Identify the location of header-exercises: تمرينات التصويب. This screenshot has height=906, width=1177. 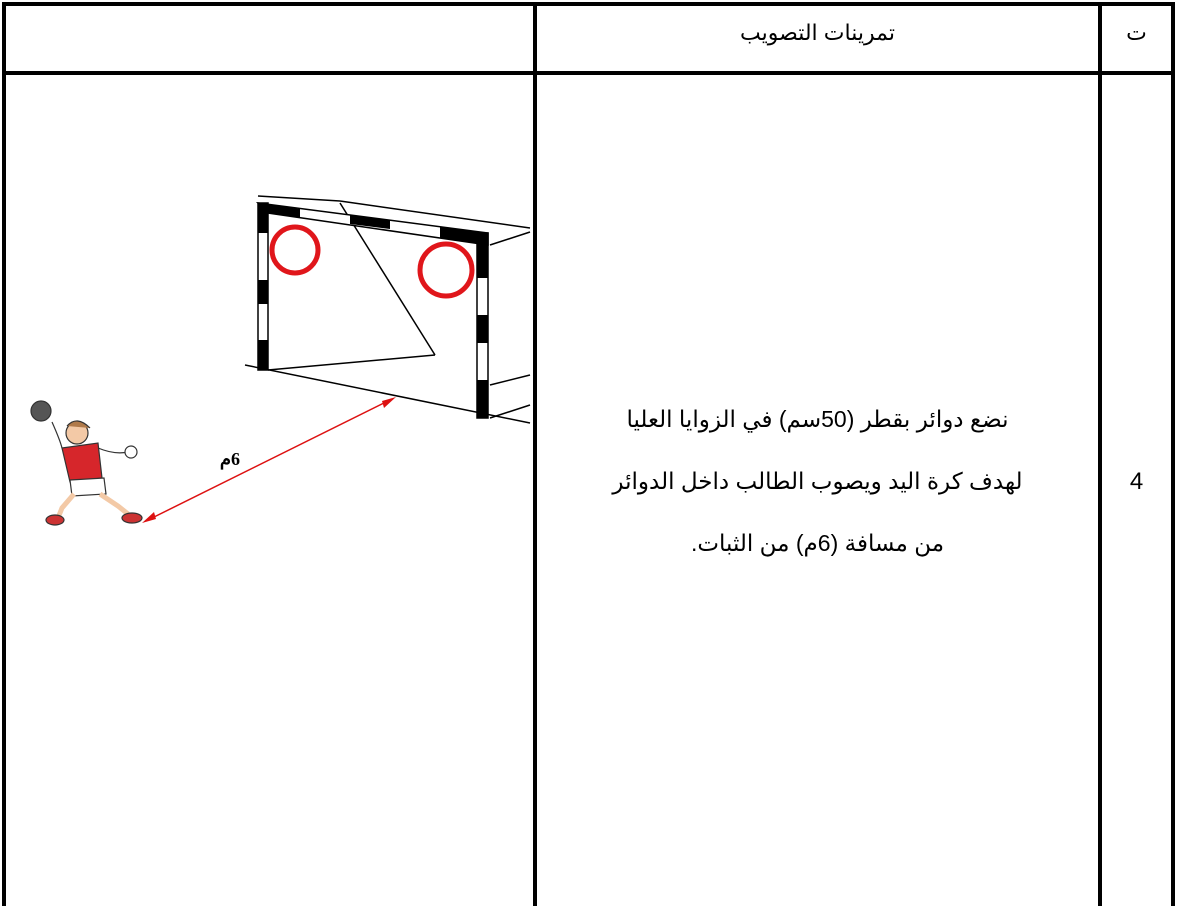
(817, 32).